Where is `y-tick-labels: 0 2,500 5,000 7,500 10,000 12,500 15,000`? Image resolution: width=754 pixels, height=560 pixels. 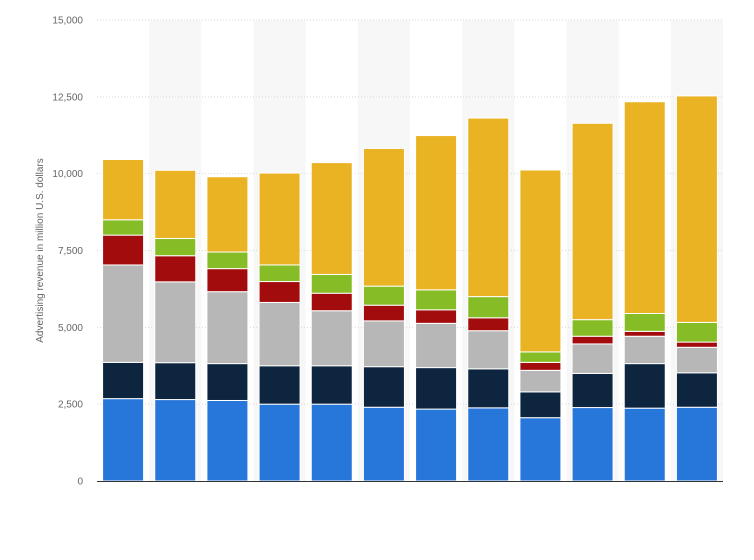
y-tick-labels: 0 2,500 5,000 7,500 10,000 12,500 15,000 is located at coordinates (67, 252).